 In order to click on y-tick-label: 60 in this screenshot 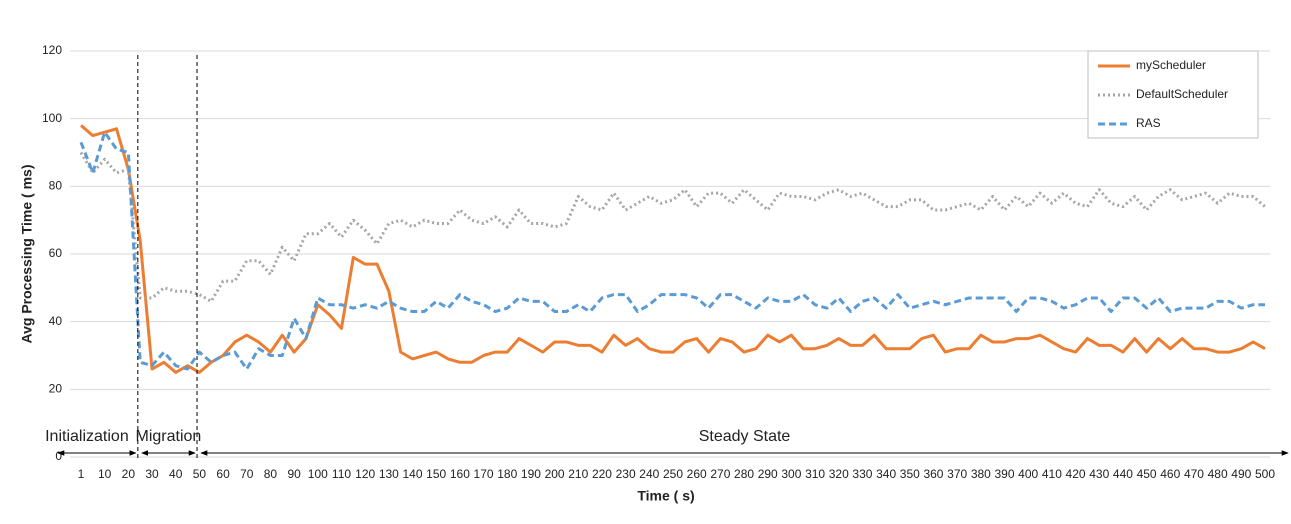, I will do `click(56, 253)`.